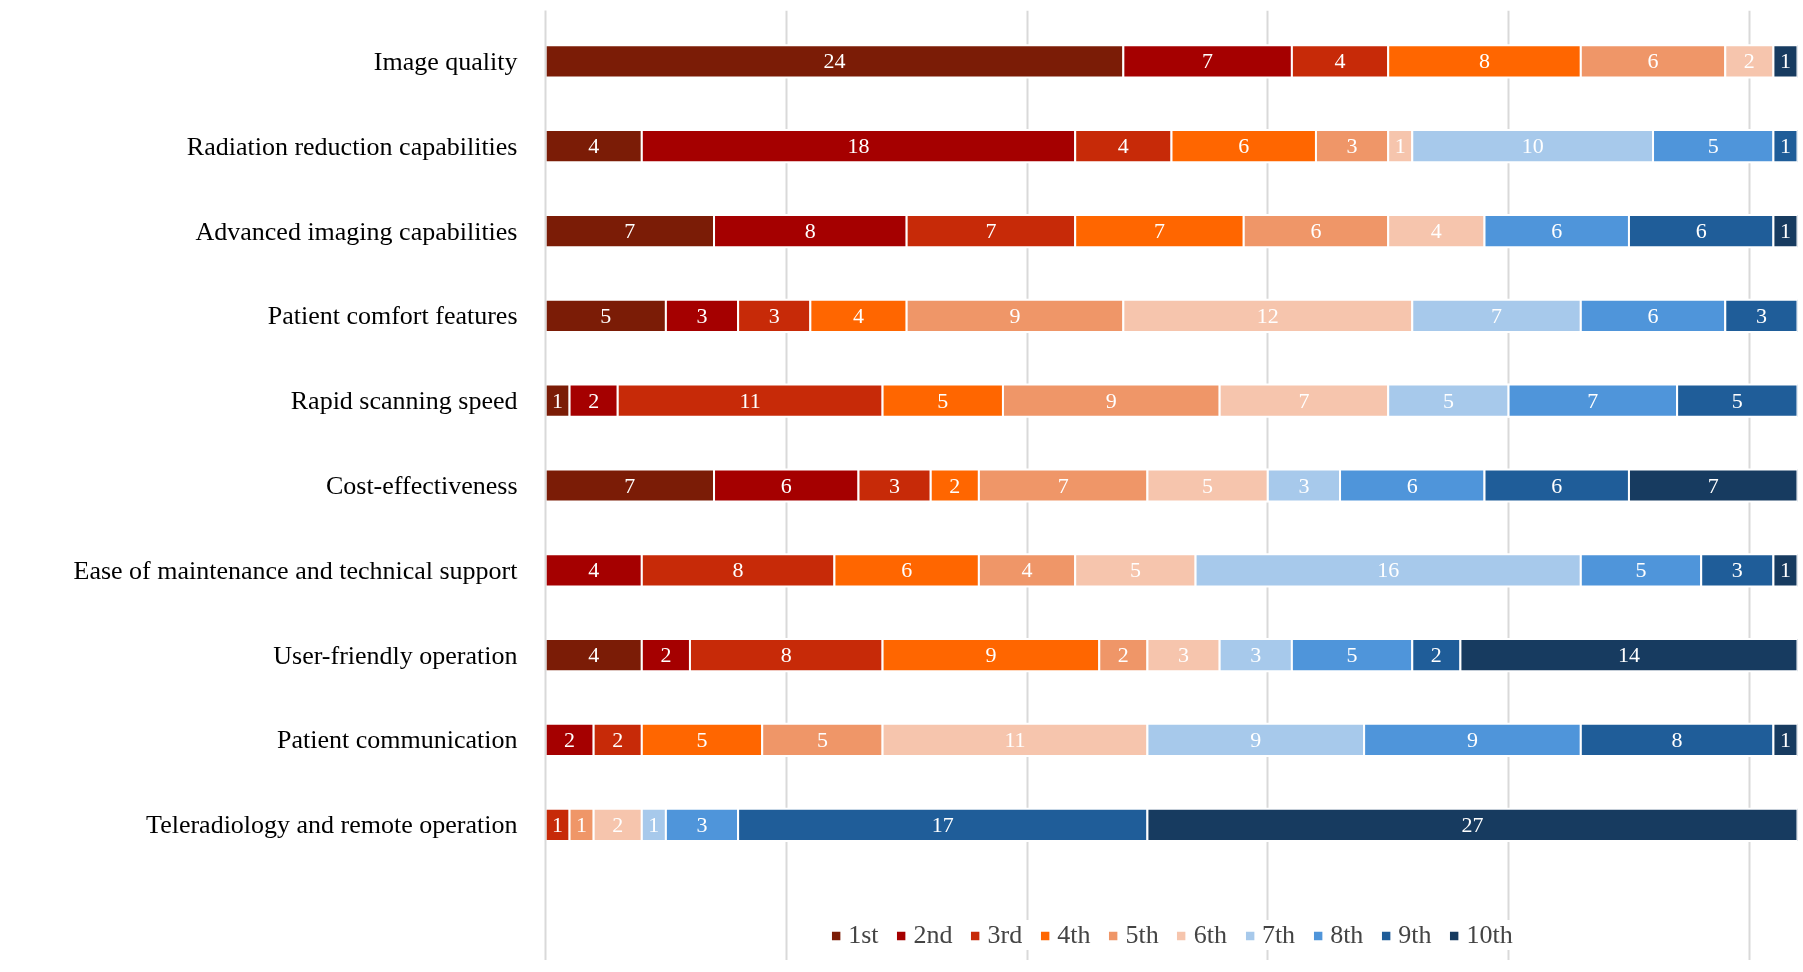  Describe the element at coordinates (1628, 655) in the screenshot. I see `data-label: 14` at that location.